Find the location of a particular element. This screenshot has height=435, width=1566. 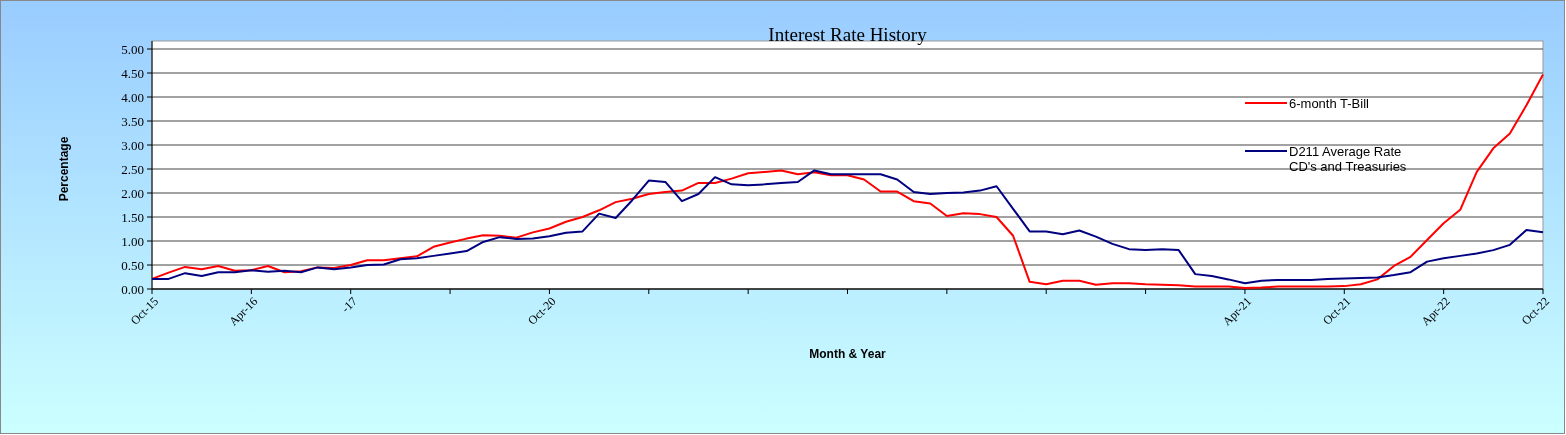

y-tick-label: 5.00 is located at coordinates (132, 49).